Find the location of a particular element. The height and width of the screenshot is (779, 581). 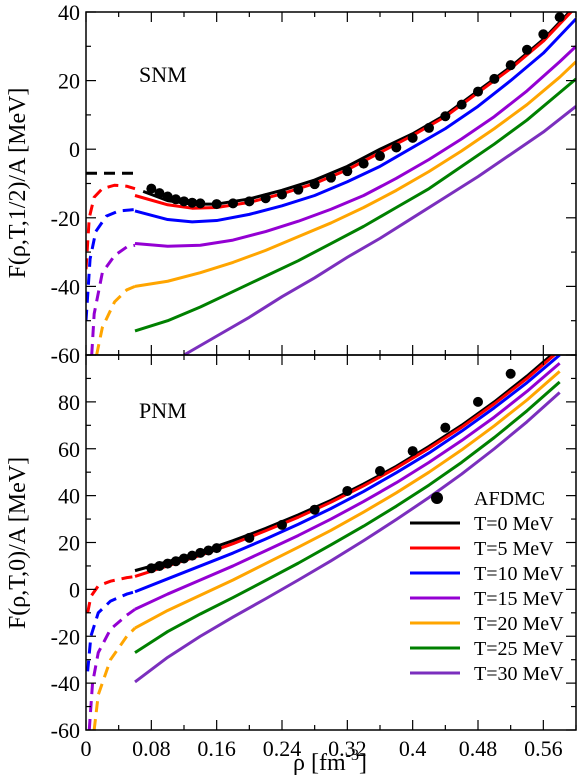

x-axis-label-end: ] is located at coordinates (363, 763).